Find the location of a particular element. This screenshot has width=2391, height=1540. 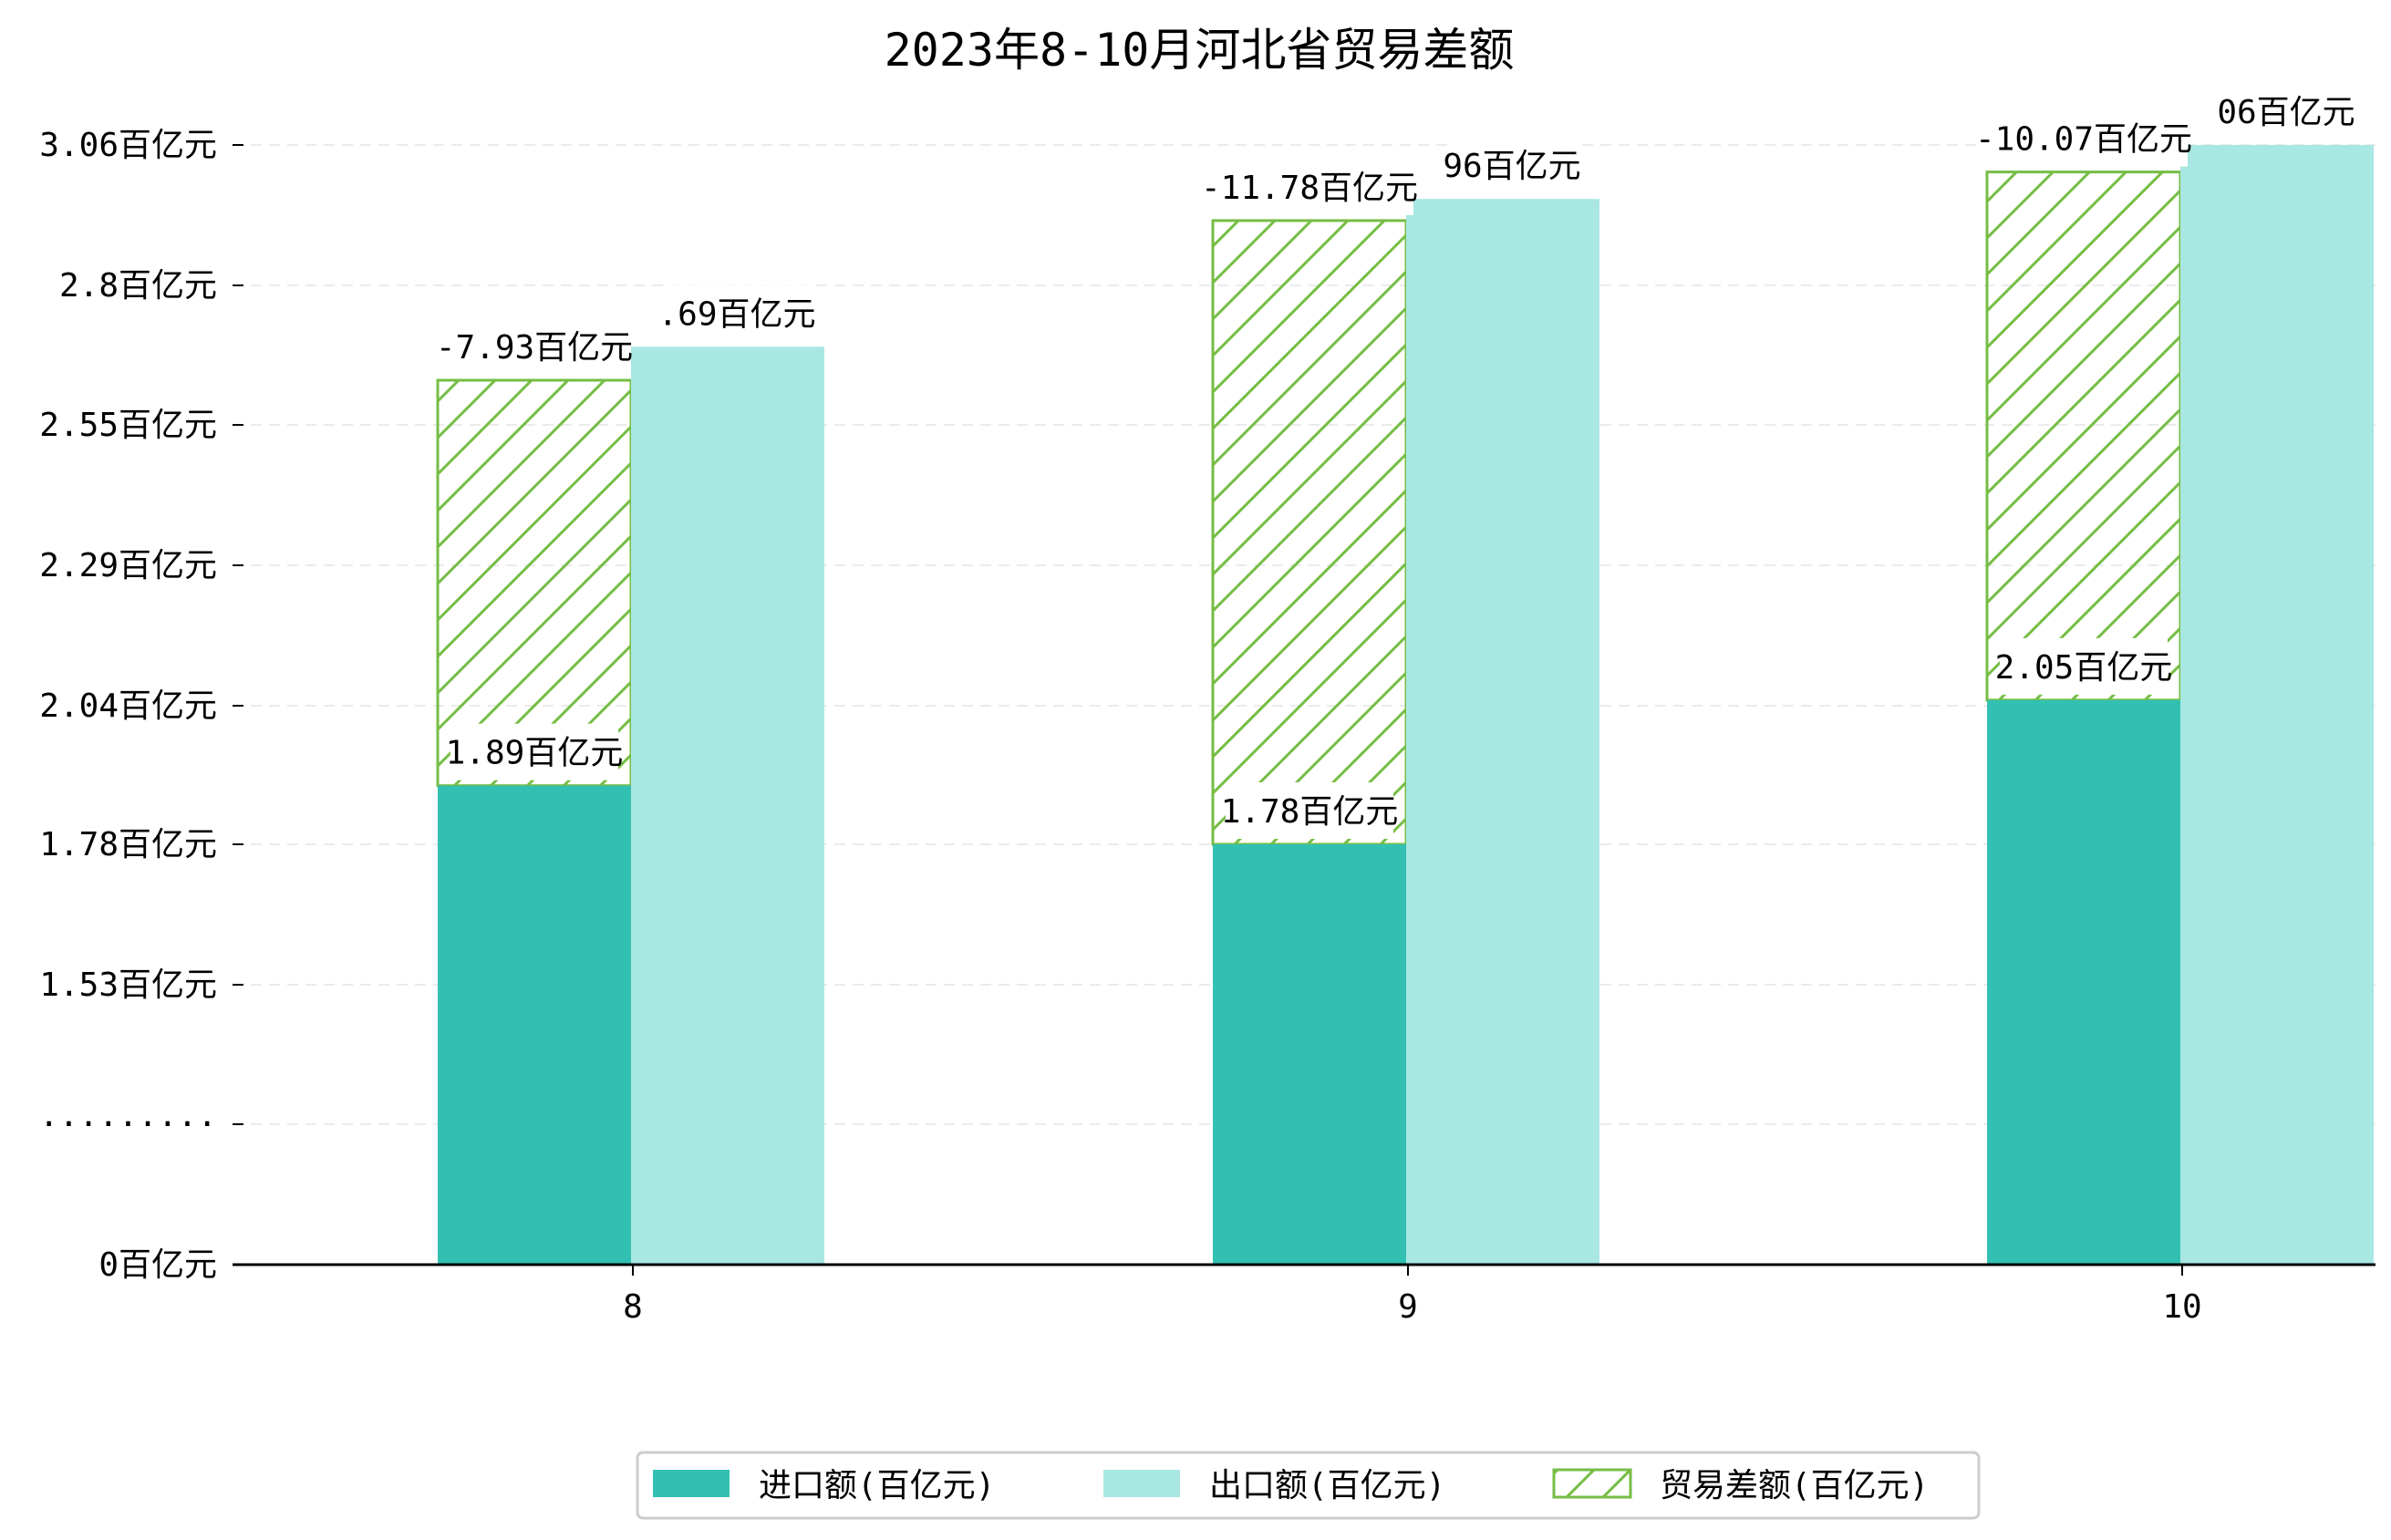

y-tick-label: 2.04百亿元 is located at coordinates (128, 706).